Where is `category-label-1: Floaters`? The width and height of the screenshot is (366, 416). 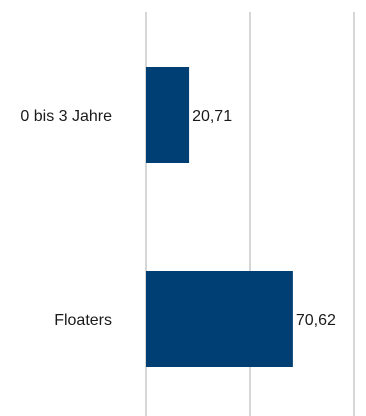
category-label-1: Floaters is located at coordinates (83, 320).